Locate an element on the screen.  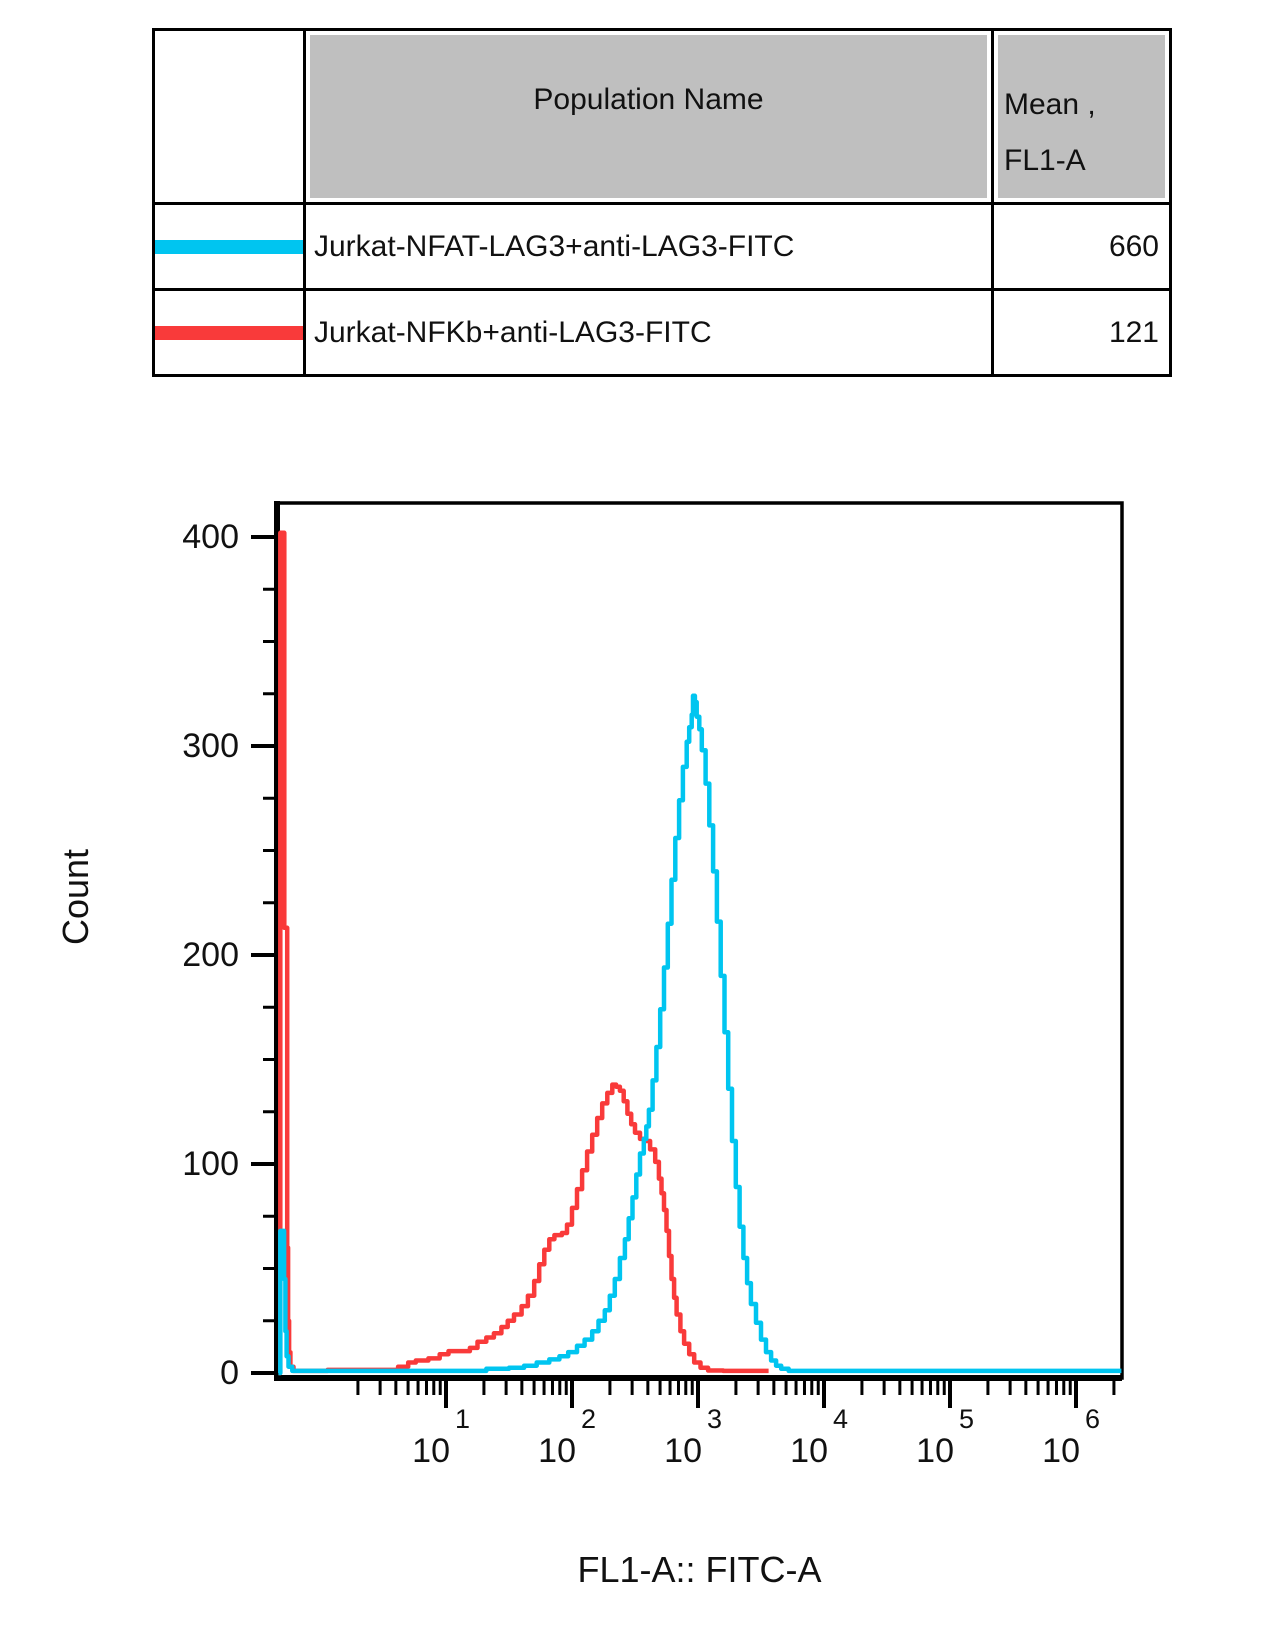
header-population-fill: Population Name is located at coordinates (648, 116).